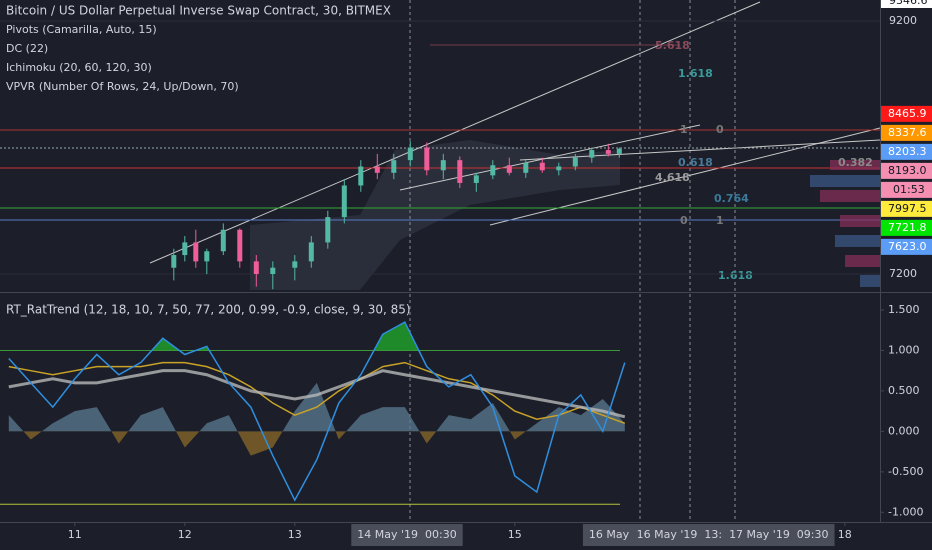 The width and height of the screenshot is (932, 550). I want to click on fib-label: 0.764, so click(731, 198).